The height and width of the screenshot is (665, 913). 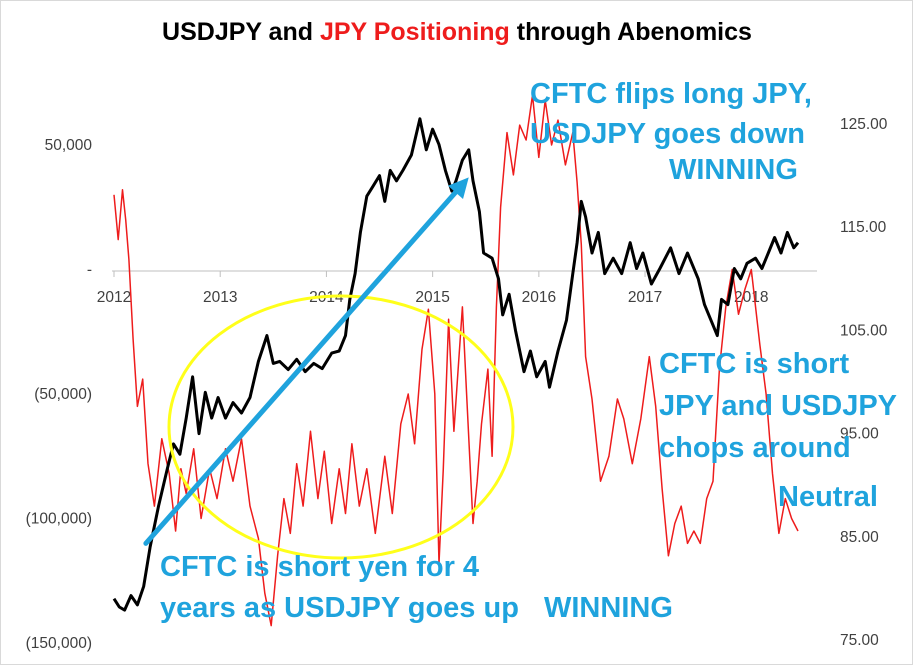 I want to click on y-axis-right-ticks: 125.00 115.00 105.00 95.00 85.00 75.00, so click(x=864, y=382).